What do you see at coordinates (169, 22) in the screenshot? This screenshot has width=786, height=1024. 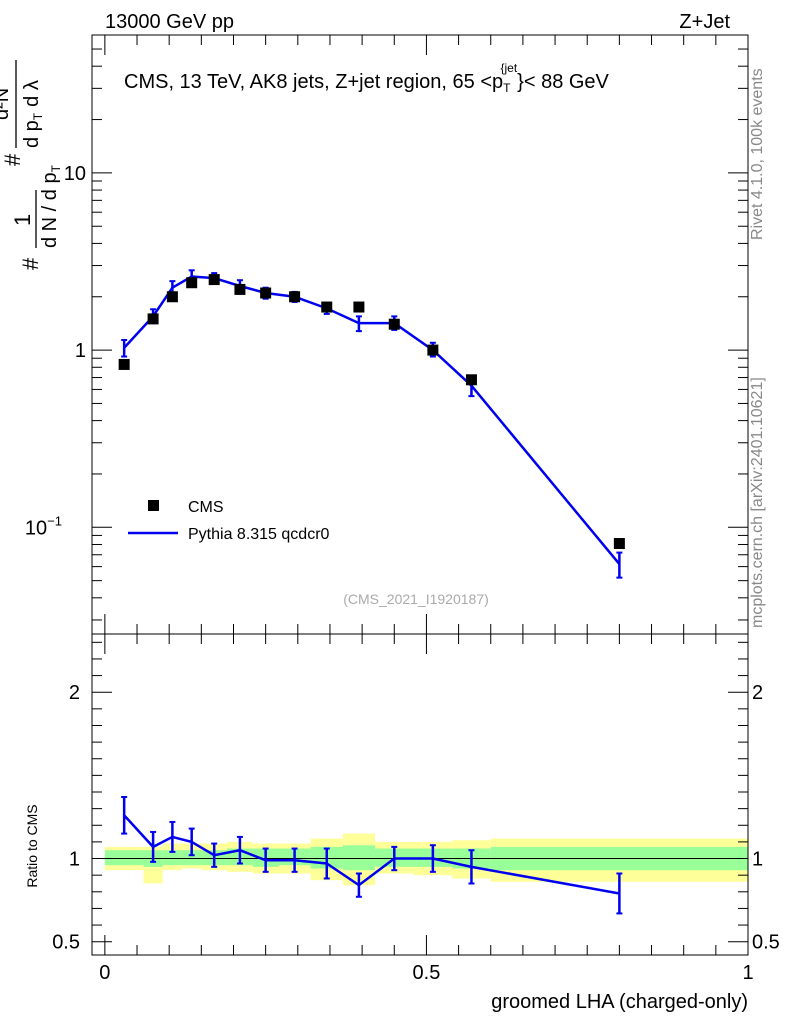 I see `header-left: 13000 GeV pp` at bounding box center [169, 22].